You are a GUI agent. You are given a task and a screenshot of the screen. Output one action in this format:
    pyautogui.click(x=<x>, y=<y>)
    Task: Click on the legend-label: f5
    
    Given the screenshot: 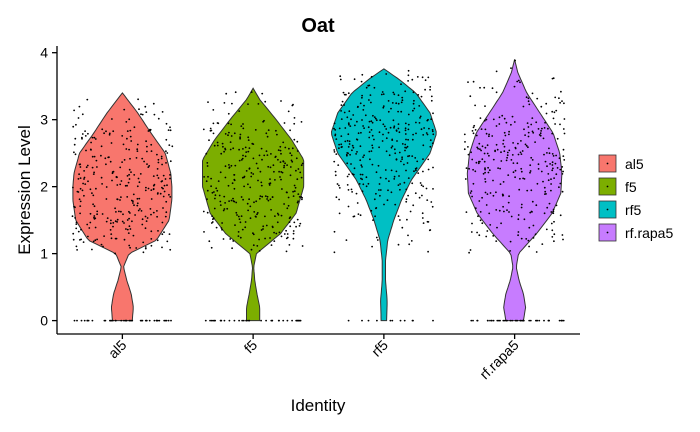 What is the action you would take?
    pyautogui.click(x=631, y=187)
    